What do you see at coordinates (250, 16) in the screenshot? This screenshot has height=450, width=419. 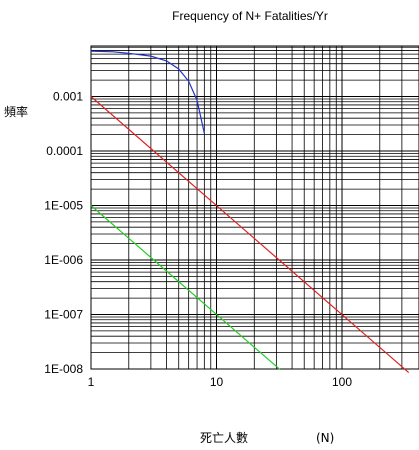 I see `chart-title: Frequency of N+ Fatalities/Yr` at bounding box center [250, 16].